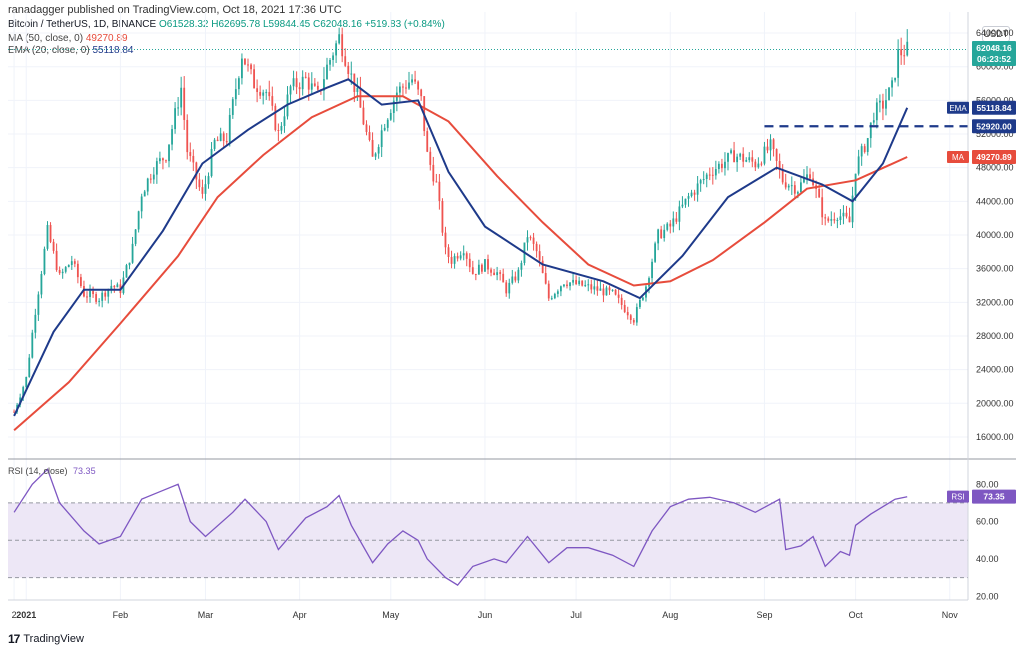  I want to click on price-tick-label: 32000.00, so click(995, 302).